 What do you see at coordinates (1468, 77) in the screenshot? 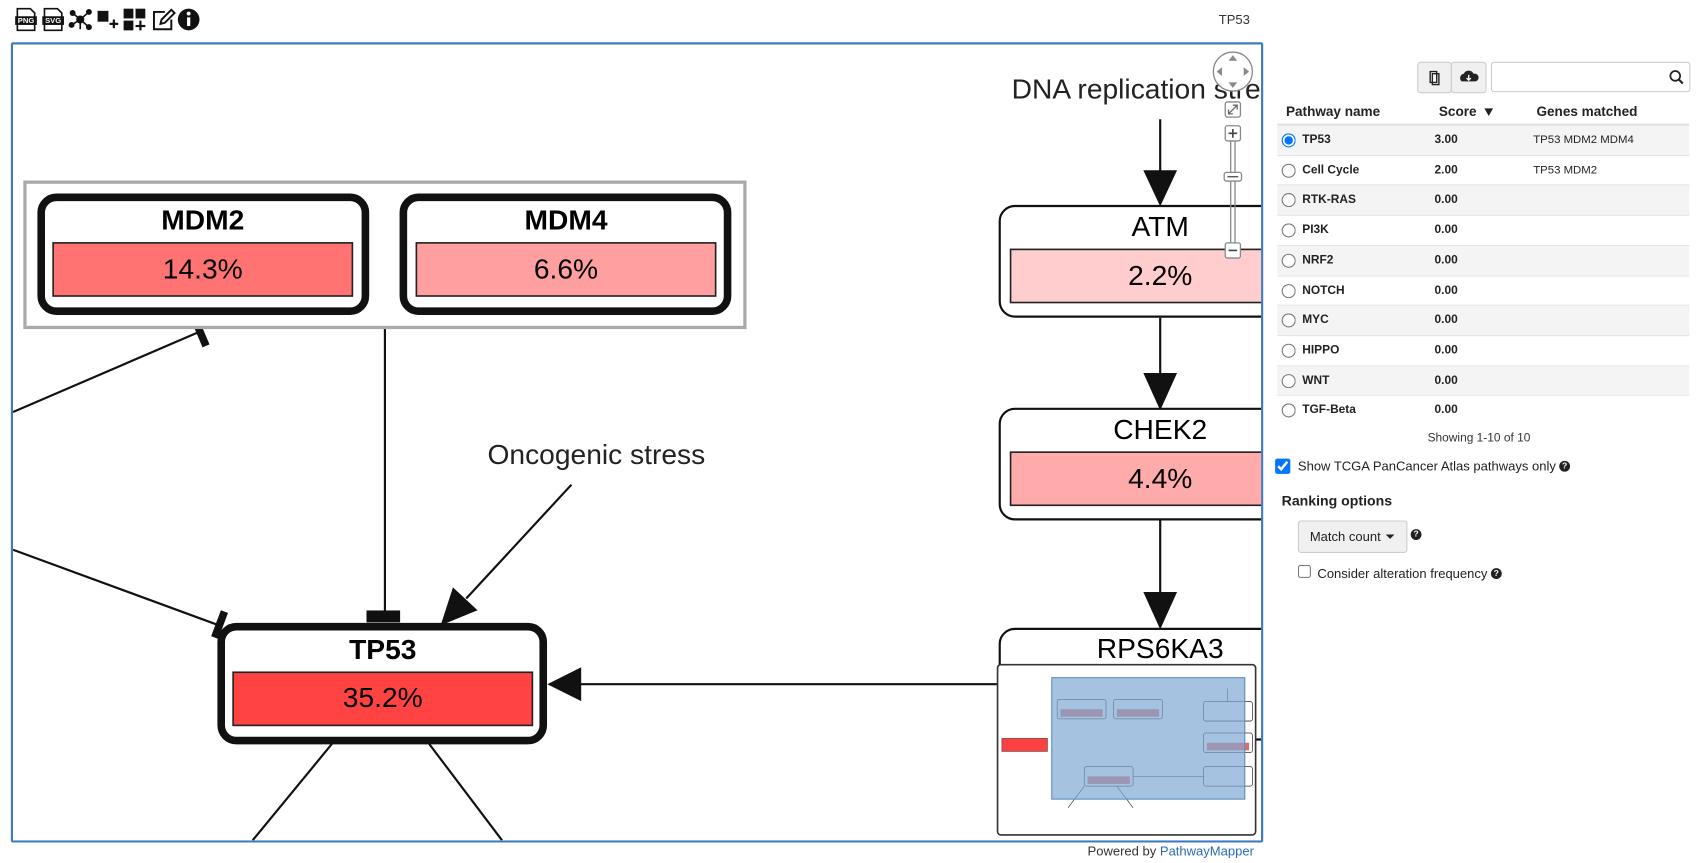
I see `download-button` at bounding box center [1468, 77].